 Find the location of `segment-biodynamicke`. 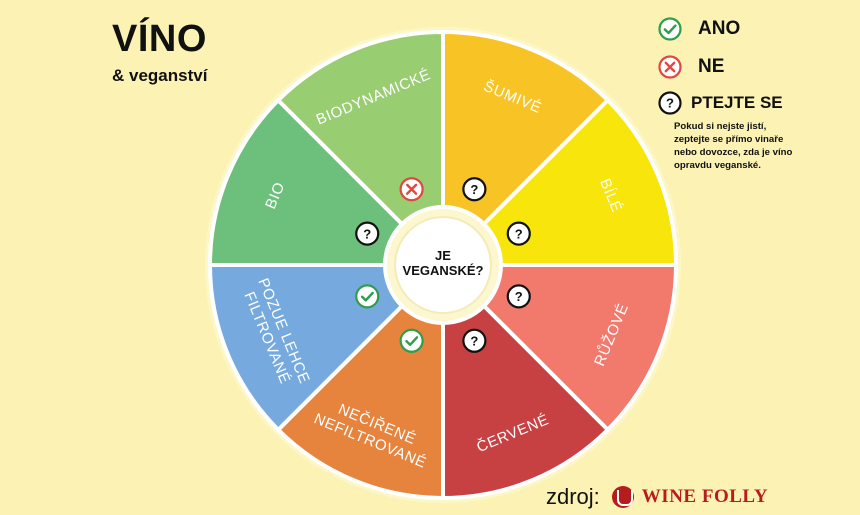

segment-biodynamicke is located at coordinates (360, 128).